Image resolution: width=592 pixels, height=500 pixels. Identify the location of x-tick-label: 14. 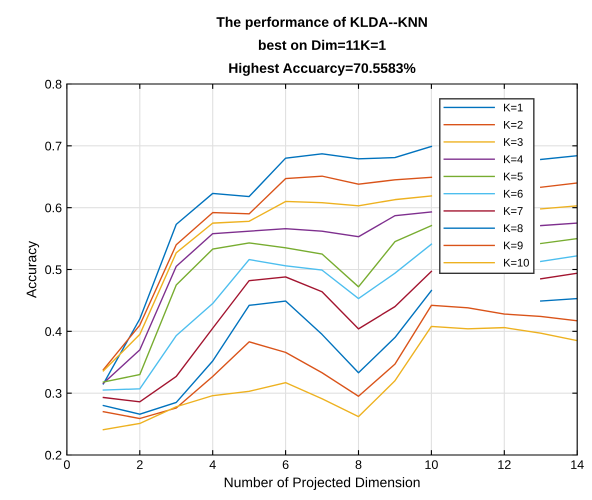
(577, 464).